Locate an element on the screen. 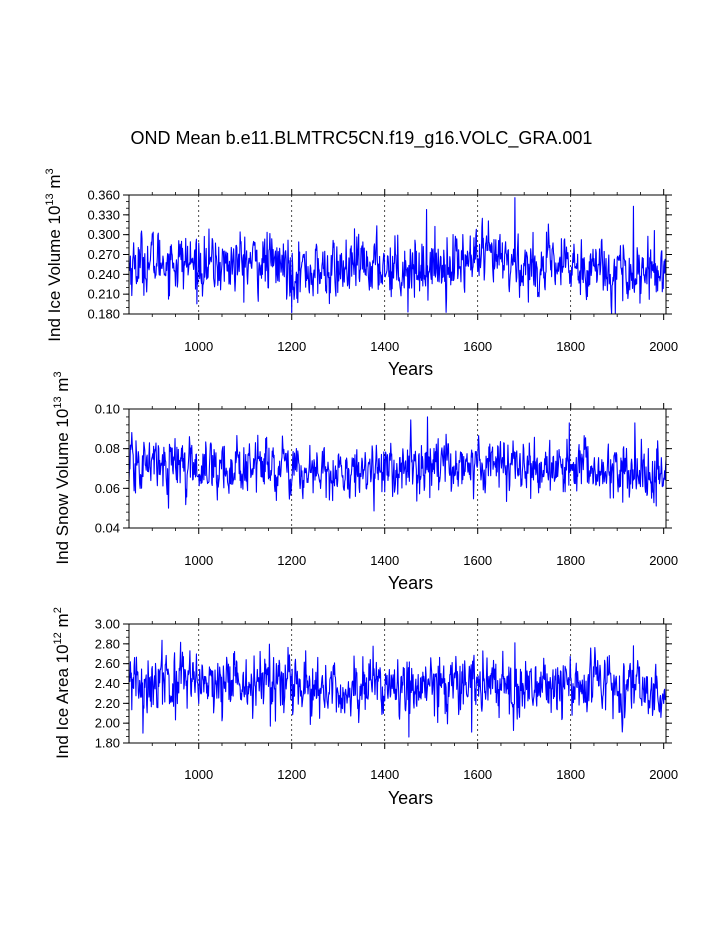  y-tick-label: 0.06 is located at coordinates (107, 488).